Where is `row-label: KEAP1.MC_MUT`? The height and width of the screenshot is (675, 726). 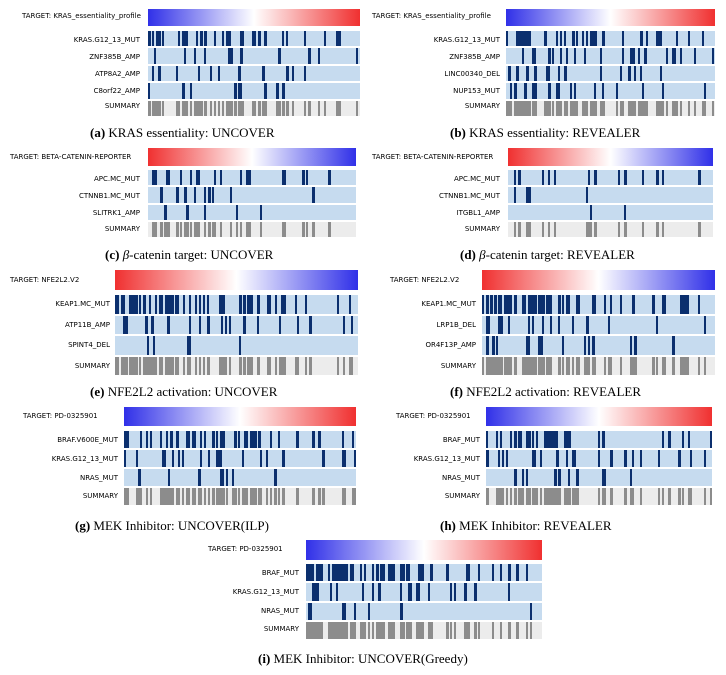 row-label: KEAP1.MC_MUT is located at coordinates (82, 304).